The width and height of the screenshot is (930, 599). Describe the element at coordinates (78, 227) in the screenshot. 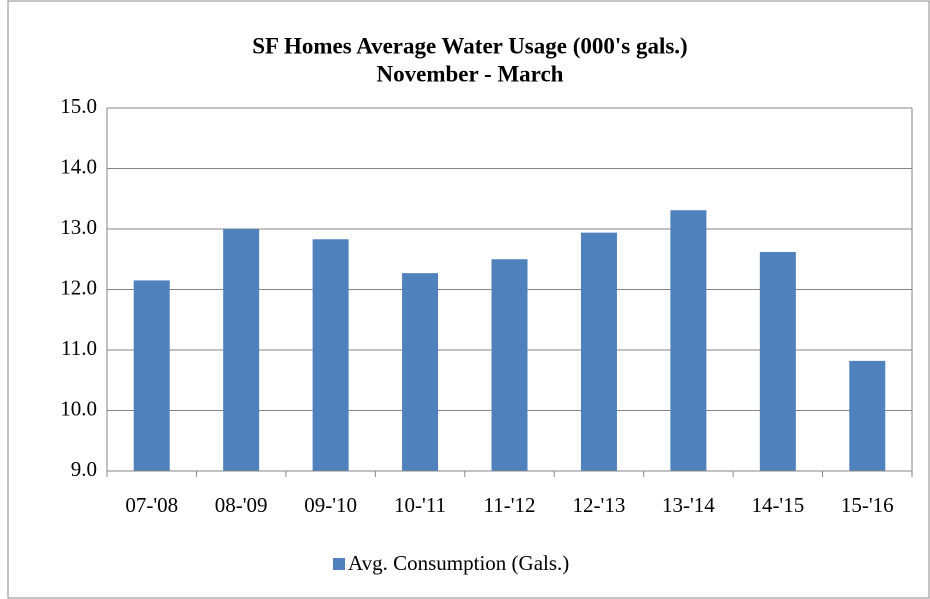

I see `y-tick-label: 13.0` at that location.